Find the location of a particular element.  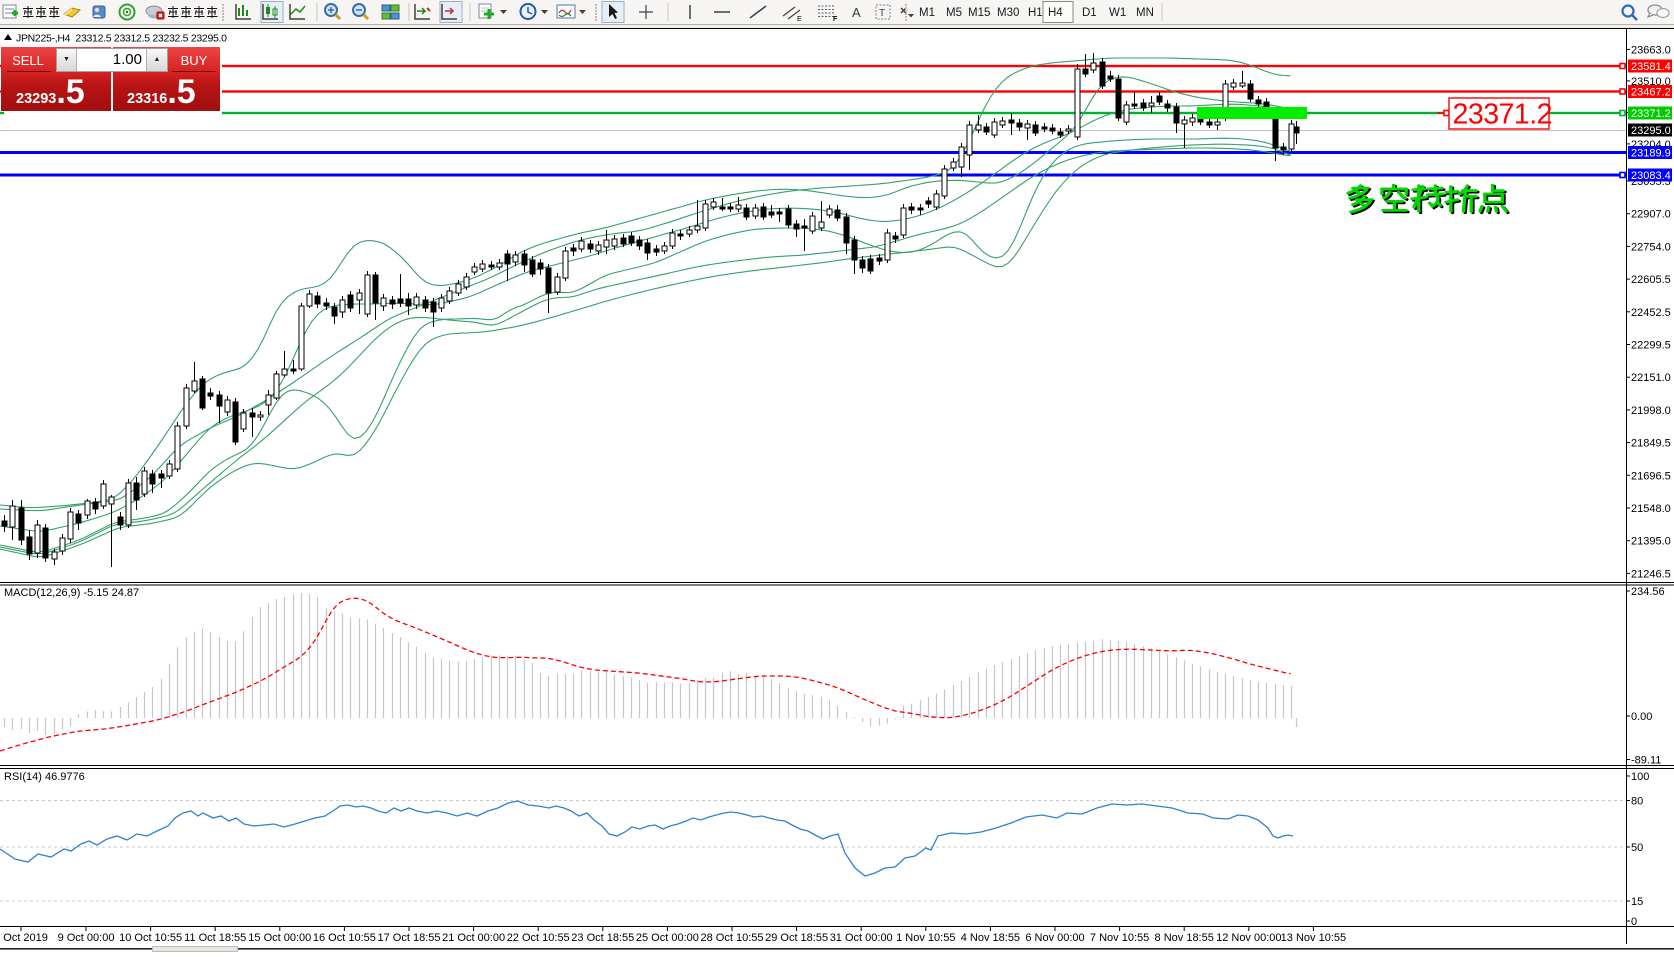

svg-text: 15 is located at coordinates (1637, 902).